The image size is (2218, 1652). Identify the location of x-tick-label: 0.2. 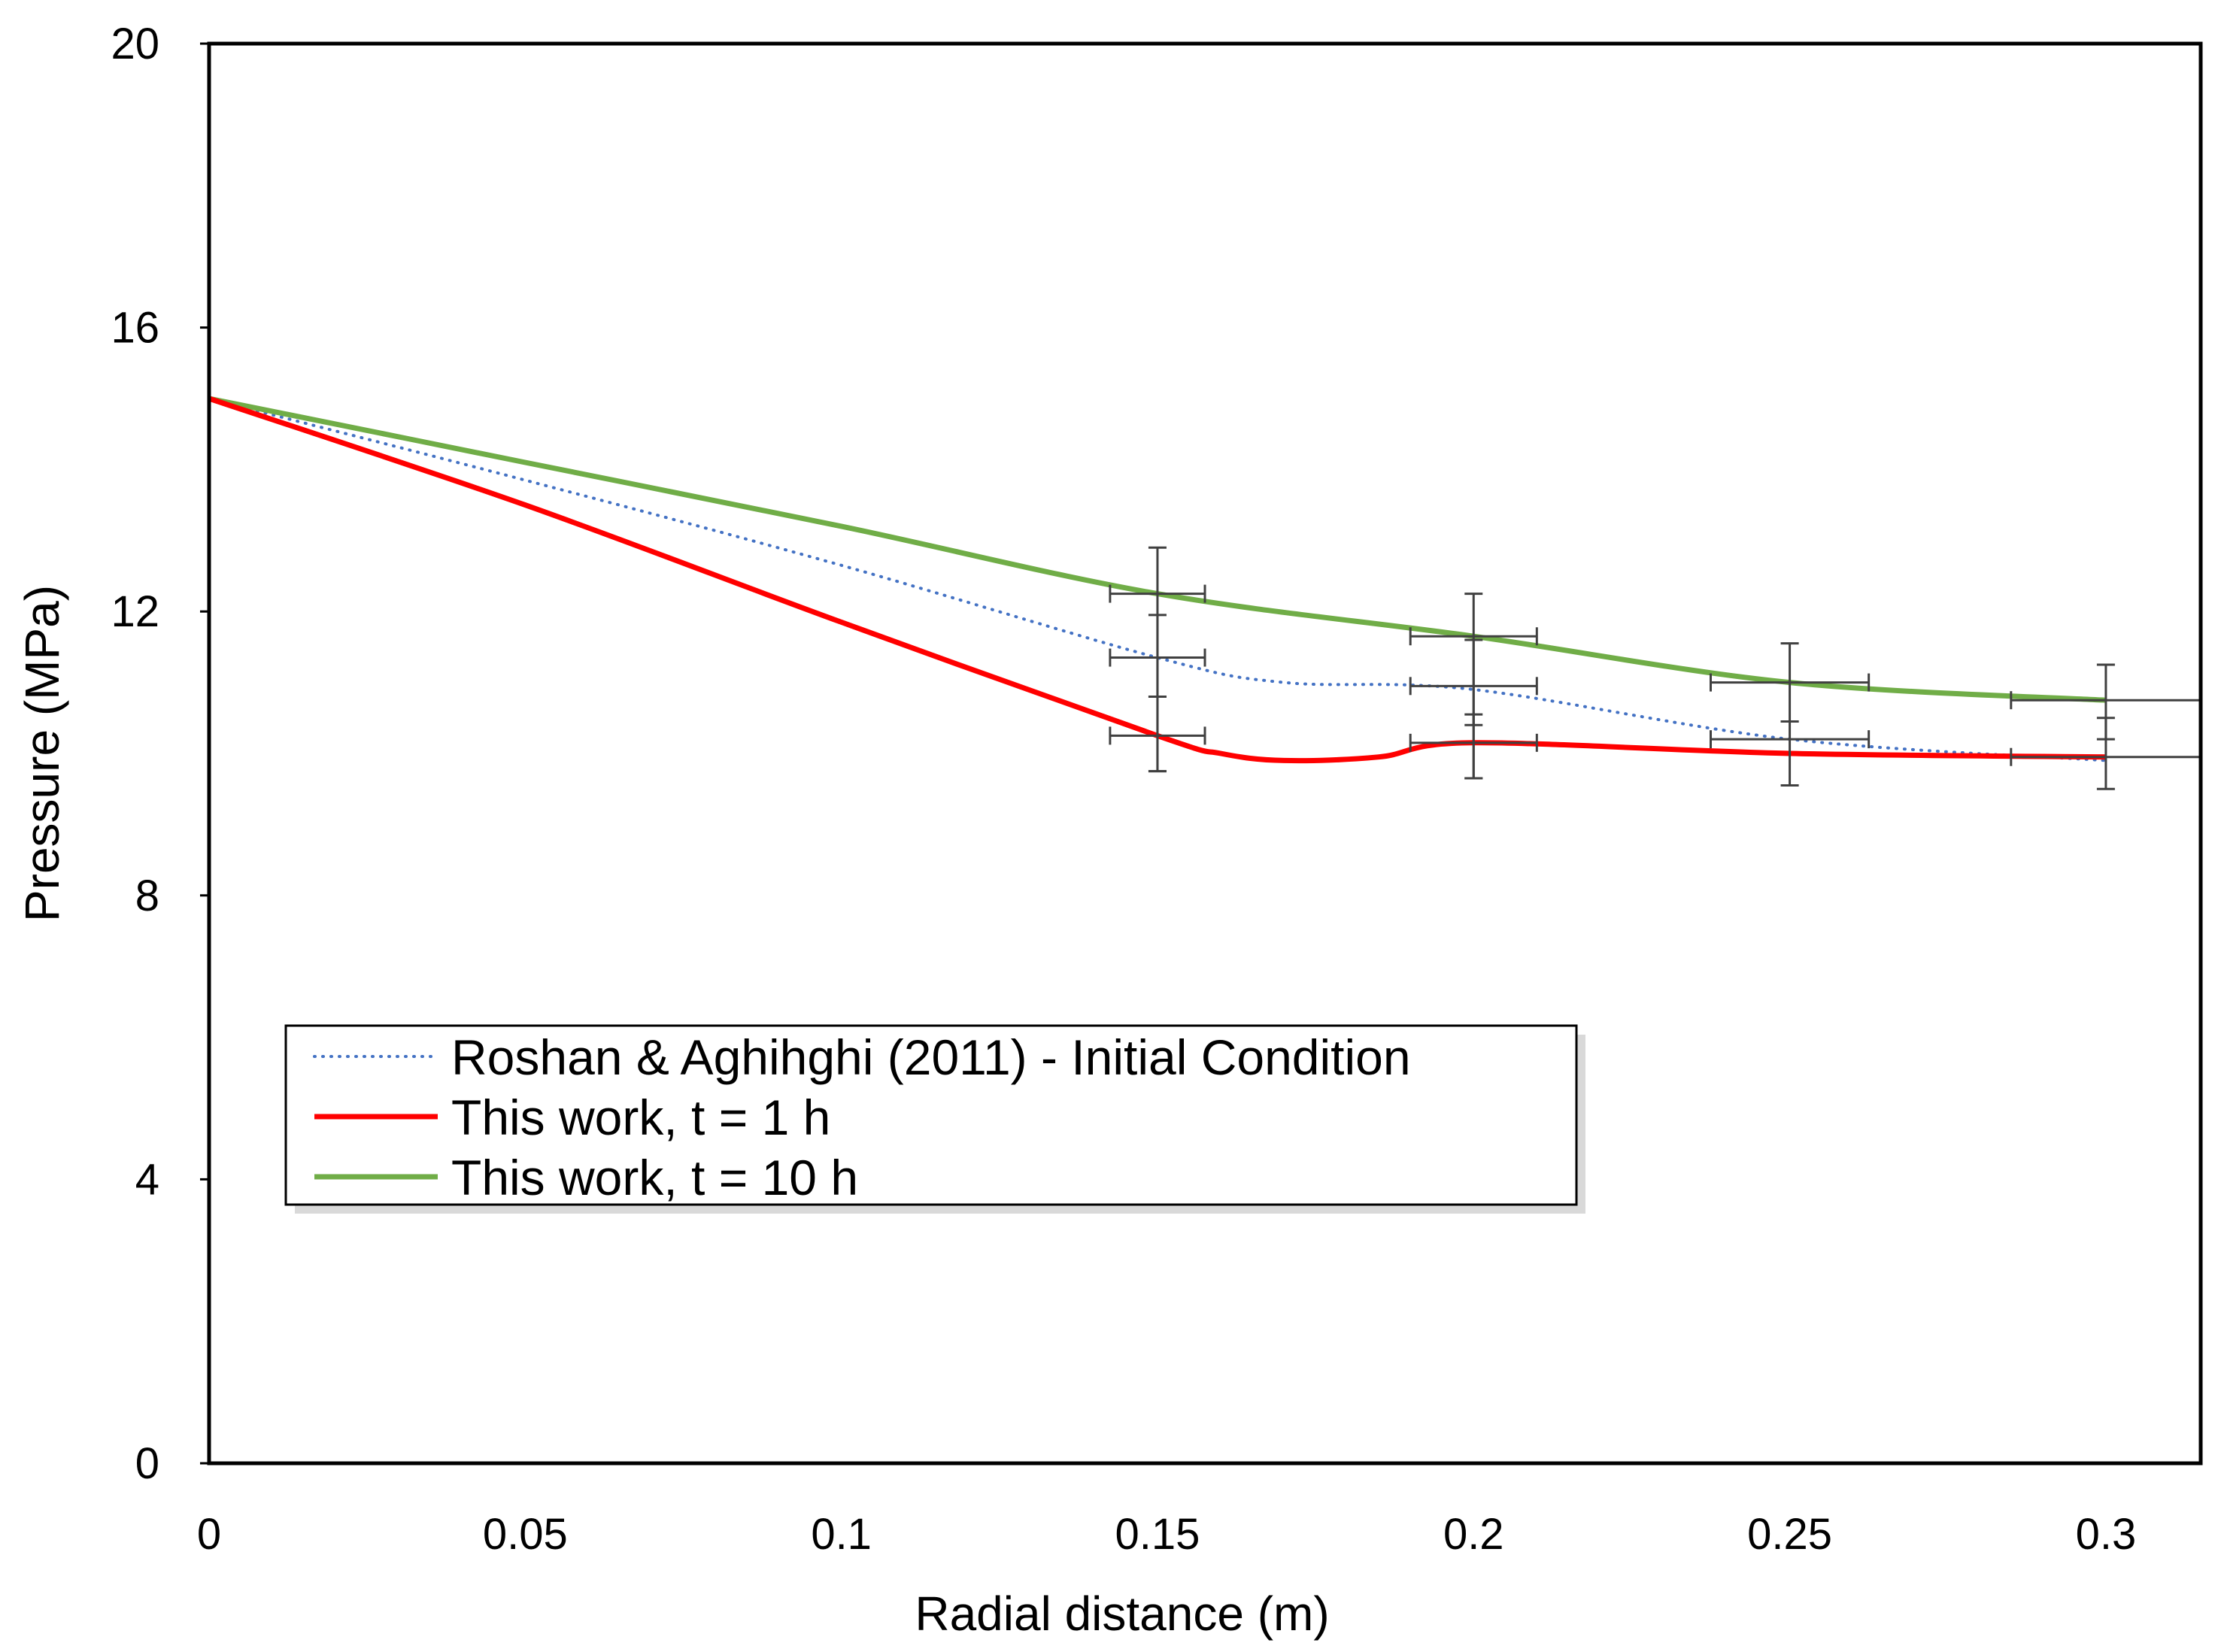
(1473, 1534).